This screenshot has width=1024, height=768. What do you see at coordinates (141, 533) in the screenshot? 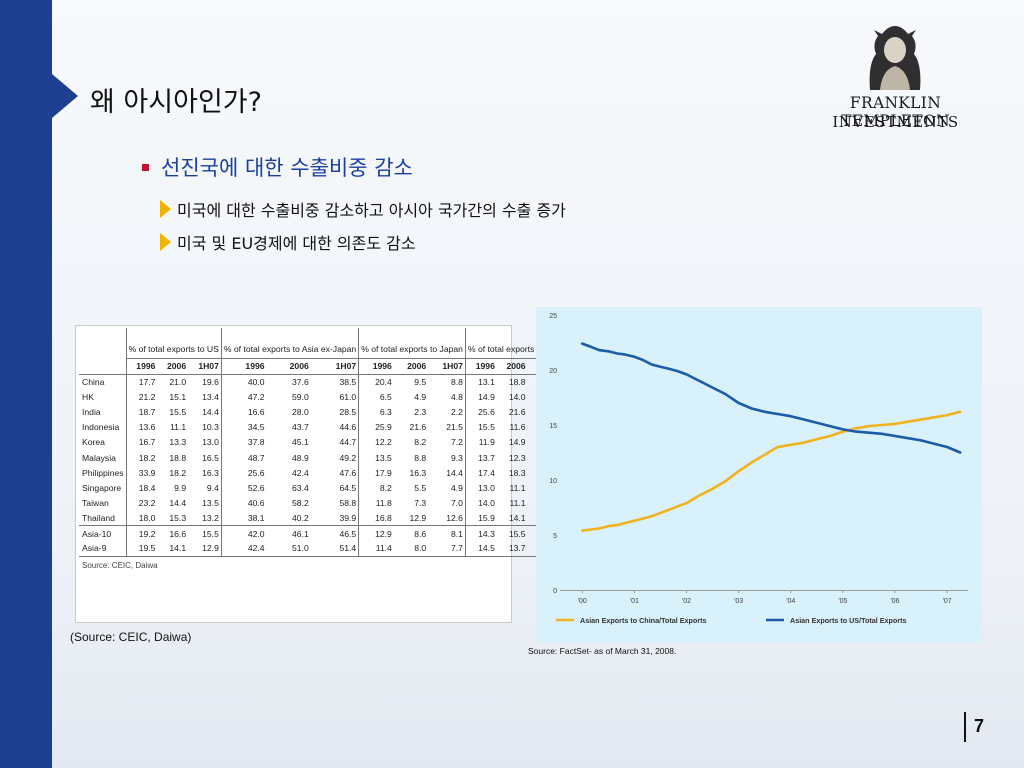
I see `value-cell: 19.2` at bounding box center [141, 533].